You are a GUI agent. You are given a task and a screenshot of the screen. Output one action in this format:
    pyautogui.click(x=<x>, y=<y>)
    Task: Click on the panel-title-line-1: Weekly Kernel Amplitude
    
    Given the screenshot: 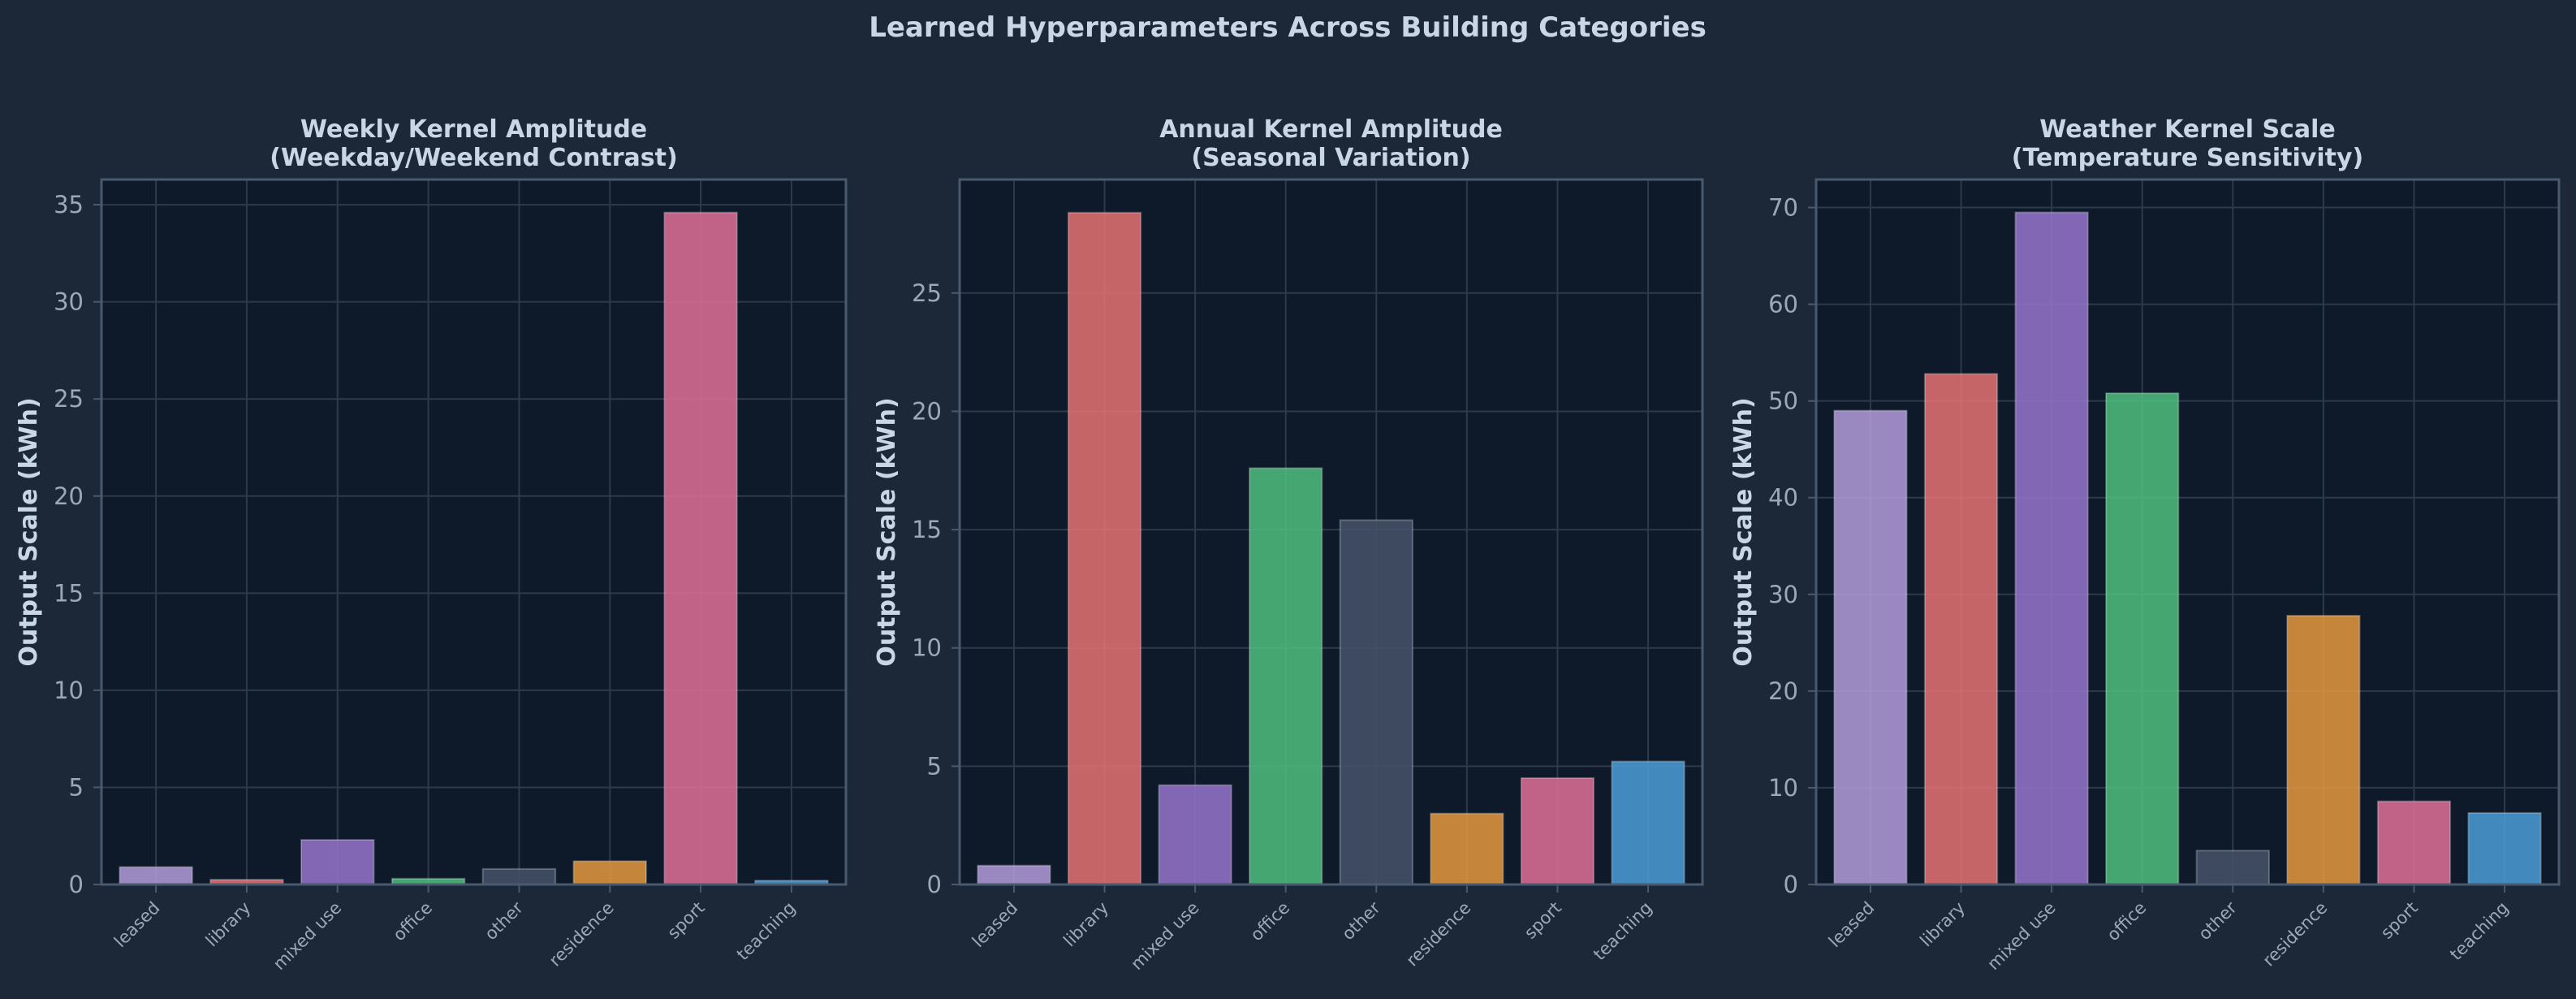 What is the action you would take?
    pyautogui.click(x=473, y=130)
    